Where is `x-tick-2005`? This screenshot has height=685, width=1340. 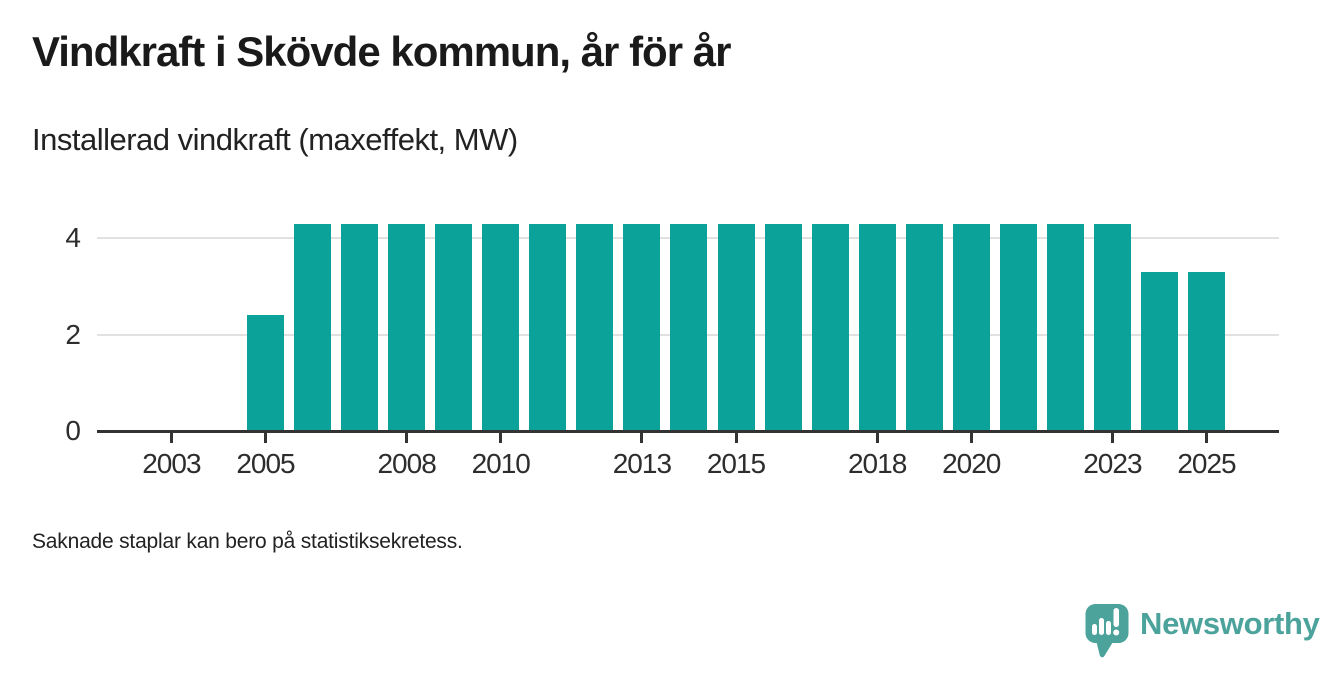
x-tick-2005 is located at coordinates (265, 438).